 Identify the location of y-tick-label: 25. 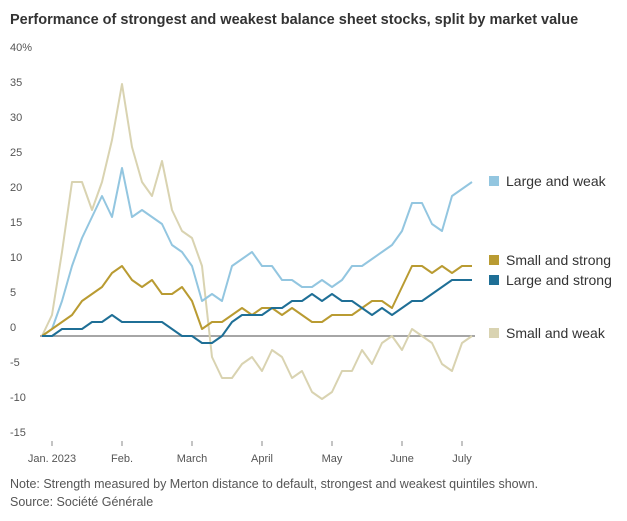
(16, 153).